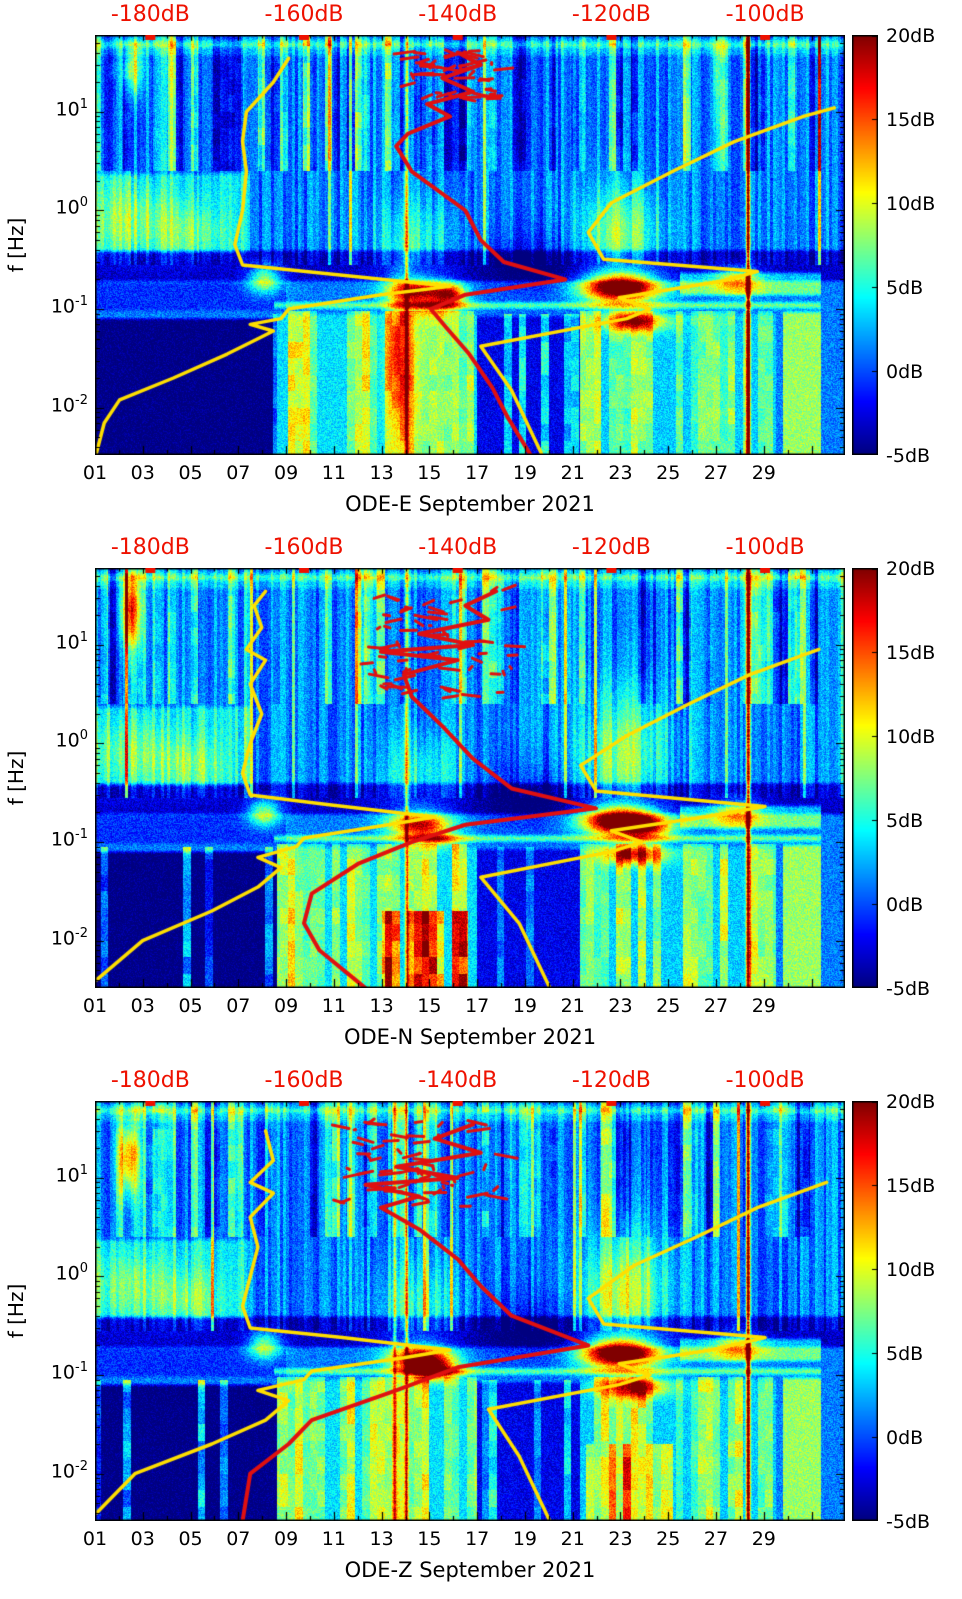 This screenshot has width=962, height=1599. What do you see at coordinates (470, 1037) in the screenshot?
I see `x-axis-title: ODE-N September 2021` at bounding box center [470, 1037].